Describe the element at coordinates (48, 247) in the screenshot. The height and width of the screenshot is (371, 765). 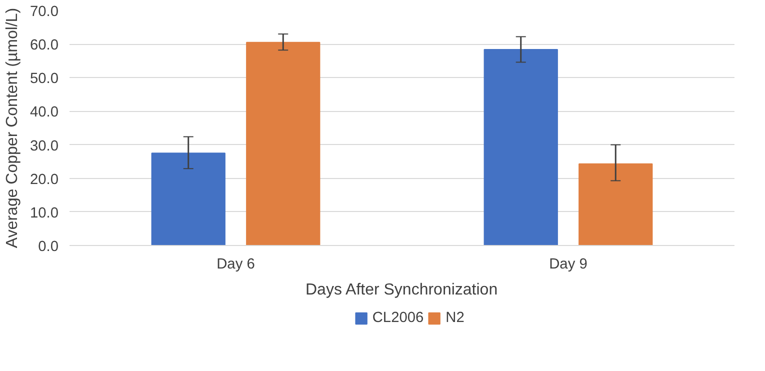
I see `y-tick-label: 0.0` at that location.